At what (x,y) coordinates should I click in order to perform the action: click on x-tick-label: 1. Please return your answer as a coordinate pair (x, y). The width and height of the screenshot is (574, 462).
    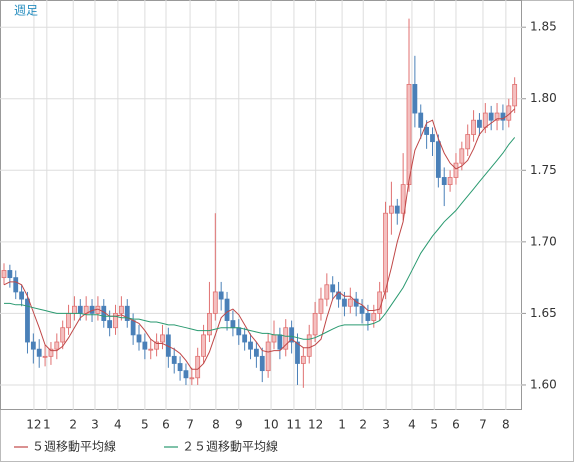
    Looking at the image, I should click on (47, 425).